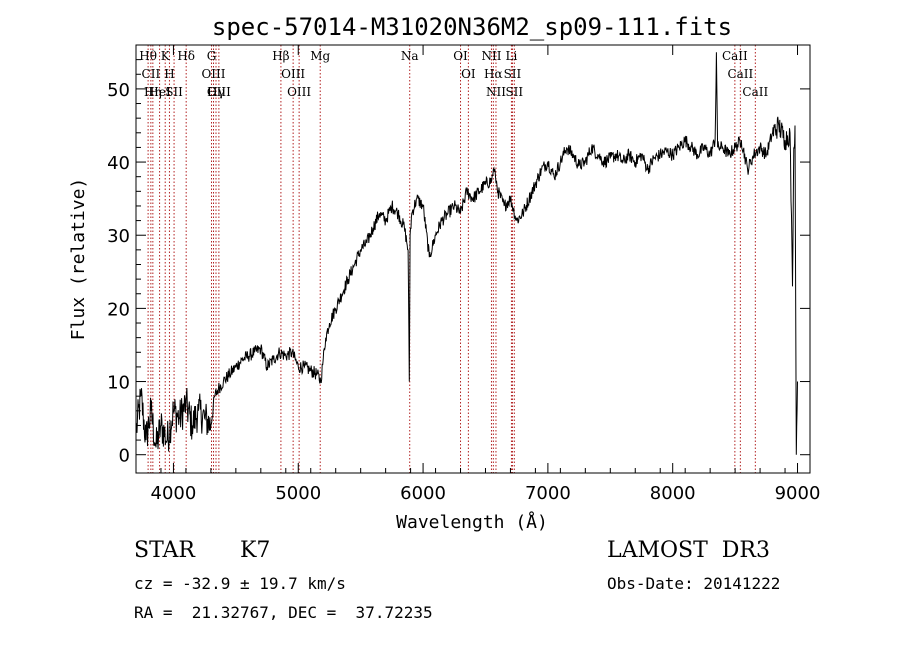 This screenshot has width=900, height=649. I want to click on x-tick-label: 7000, so click(548, 493).